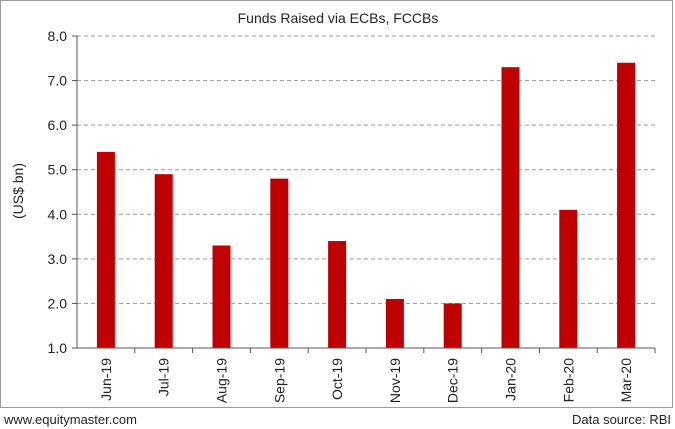 The height and width of the screenshot is (429, 675). I want to click on y-tick-label: 1.0, so click(58, 348).